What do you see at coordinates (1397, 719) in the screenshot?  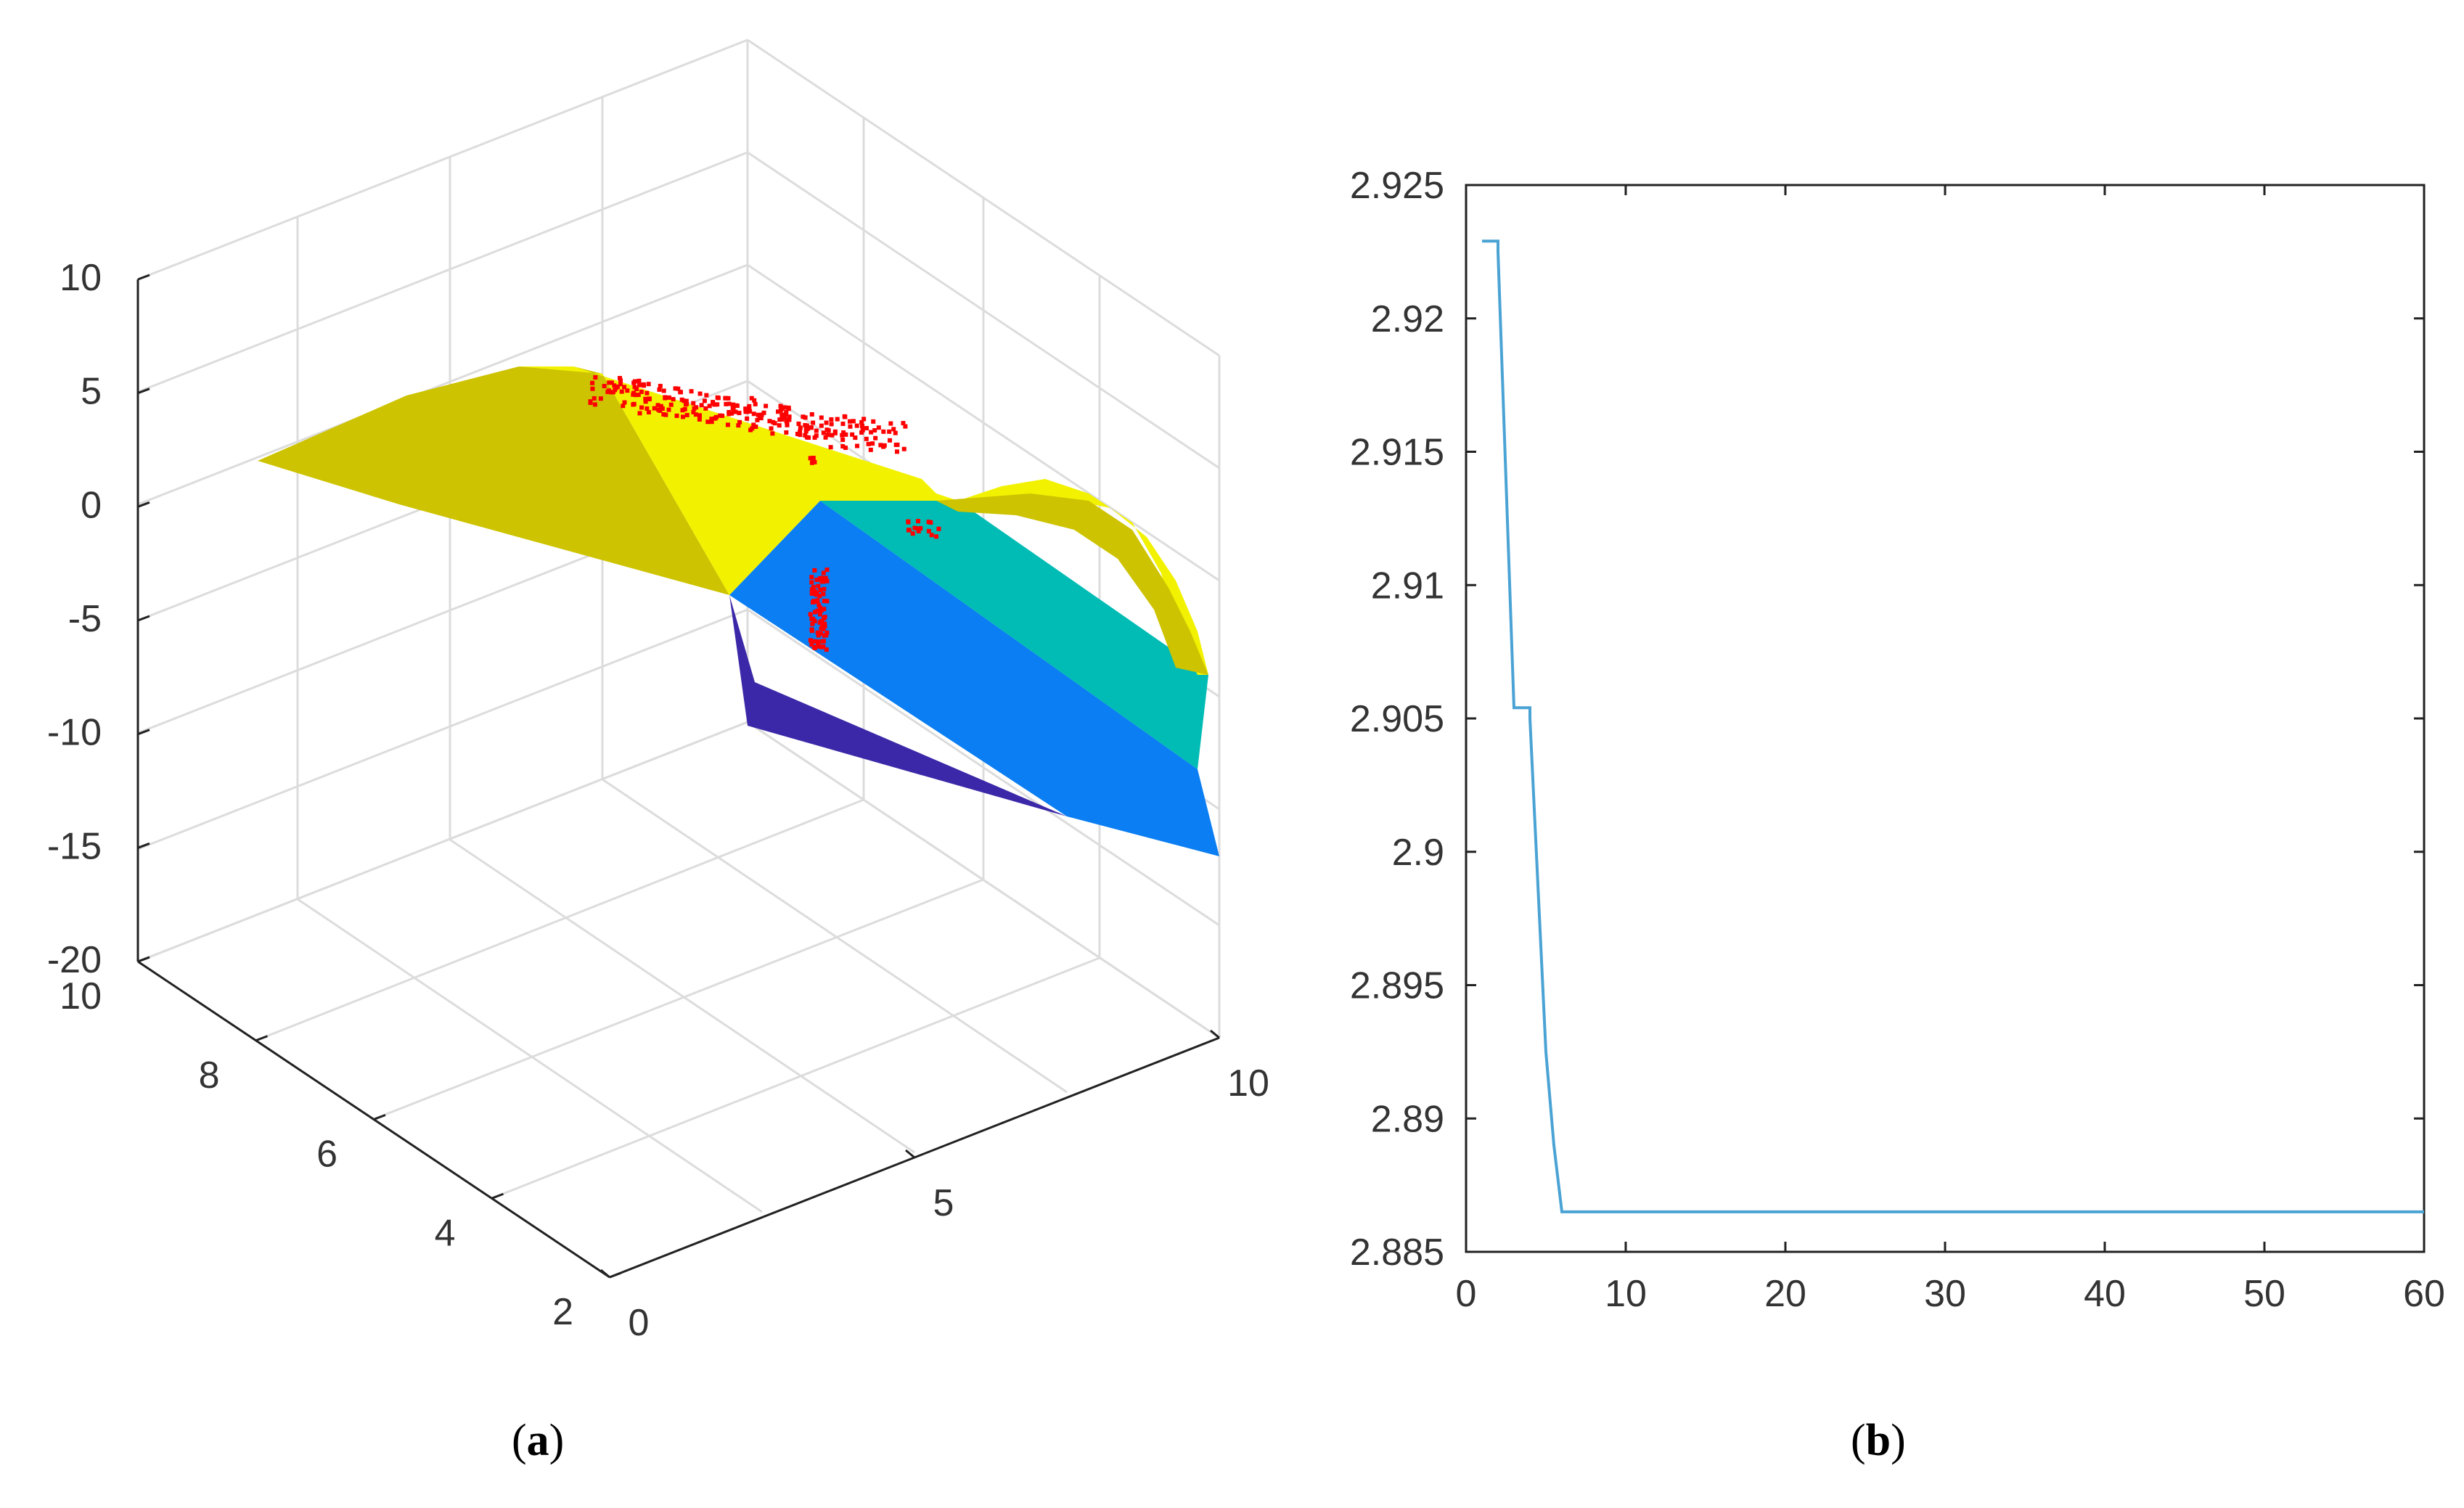 I see `y-tick-label: 2.905` at bounding box center [1397, 719].